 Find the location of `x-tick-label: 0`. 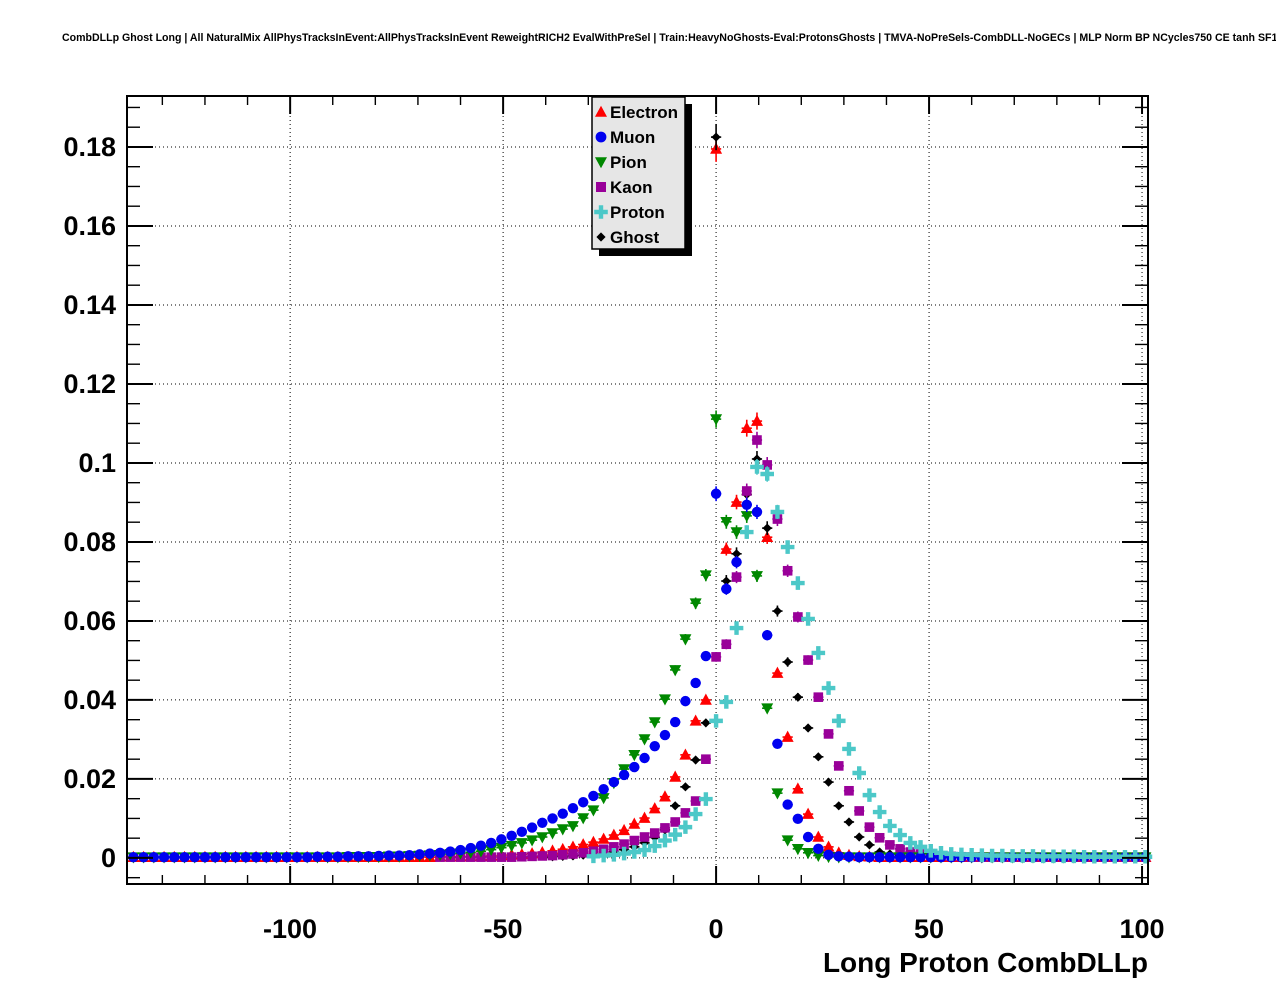

x-tick-label: 0 is located at coordinates (715, 929).